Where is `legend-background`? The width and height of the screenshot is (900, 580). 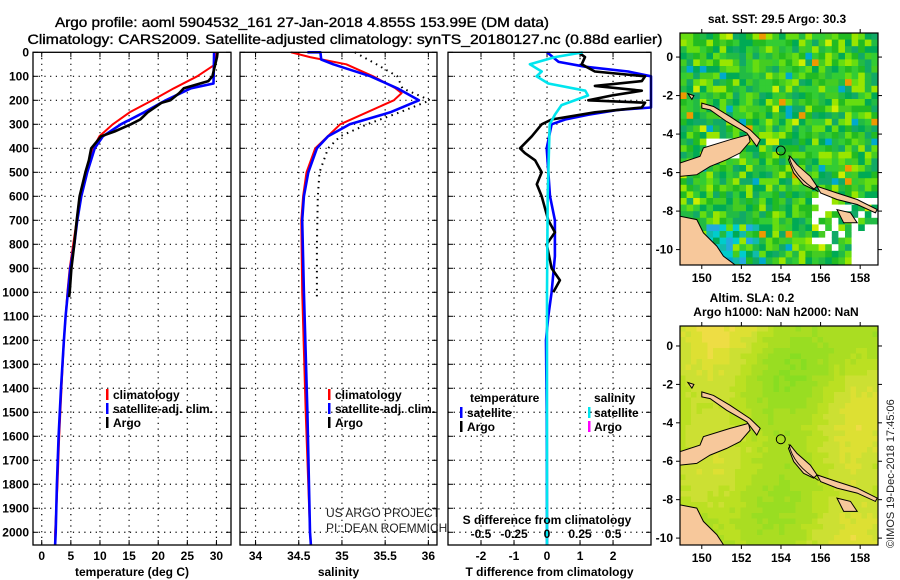
legend-background is located at coordinates (552, 408).